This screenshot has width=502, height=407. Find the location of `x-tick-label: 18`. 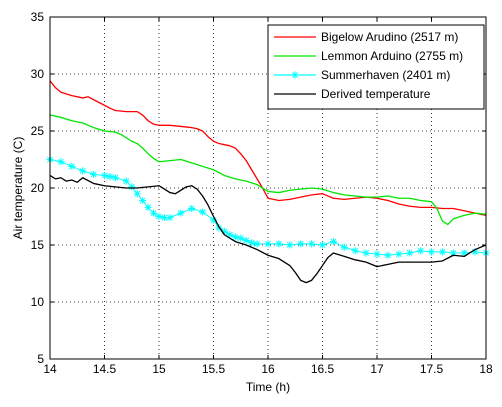

x-tick-label: 18 is located at coordinates (486, 369).